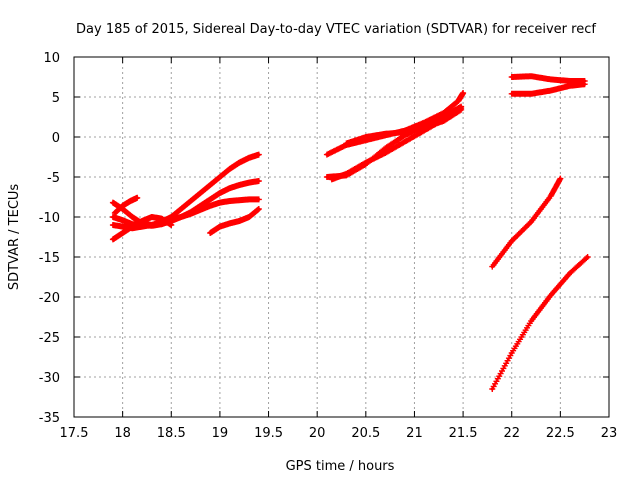 The image size is (640, 480). I want to click on x-tick-label: 19, so click(220, 433).